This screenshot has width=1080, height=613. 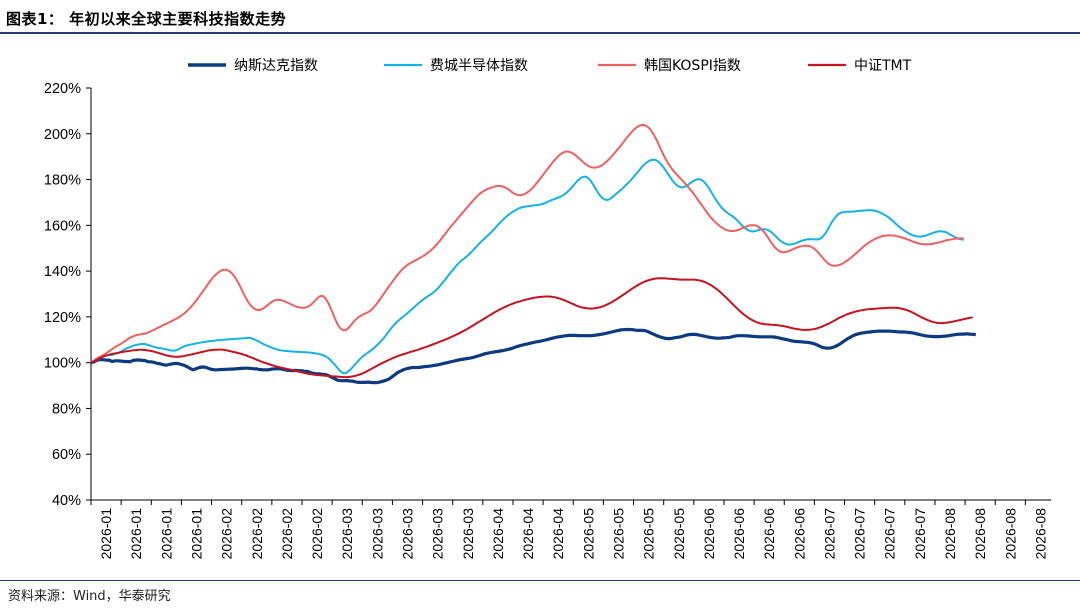 I want to click on y-tick-label: 120%, so click(x=62, y=318).